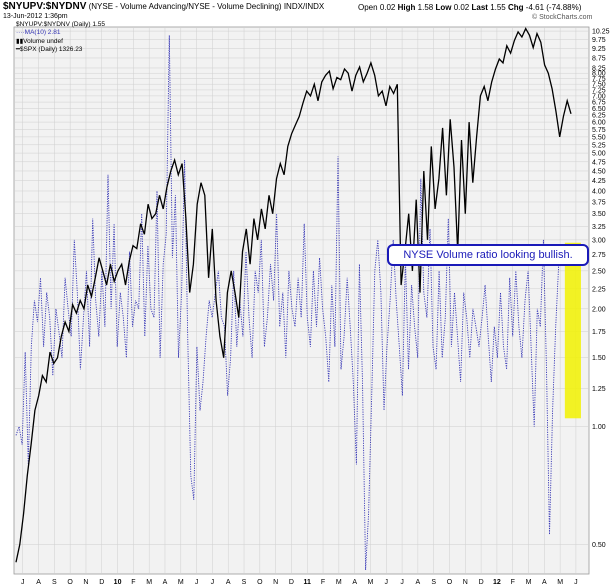 Image resolution: width=615 pixels, height=588 pixels. Describe the element at coordinates (599, 85) in the screenshot. I see `y-tick-label: 7.50` at that location.